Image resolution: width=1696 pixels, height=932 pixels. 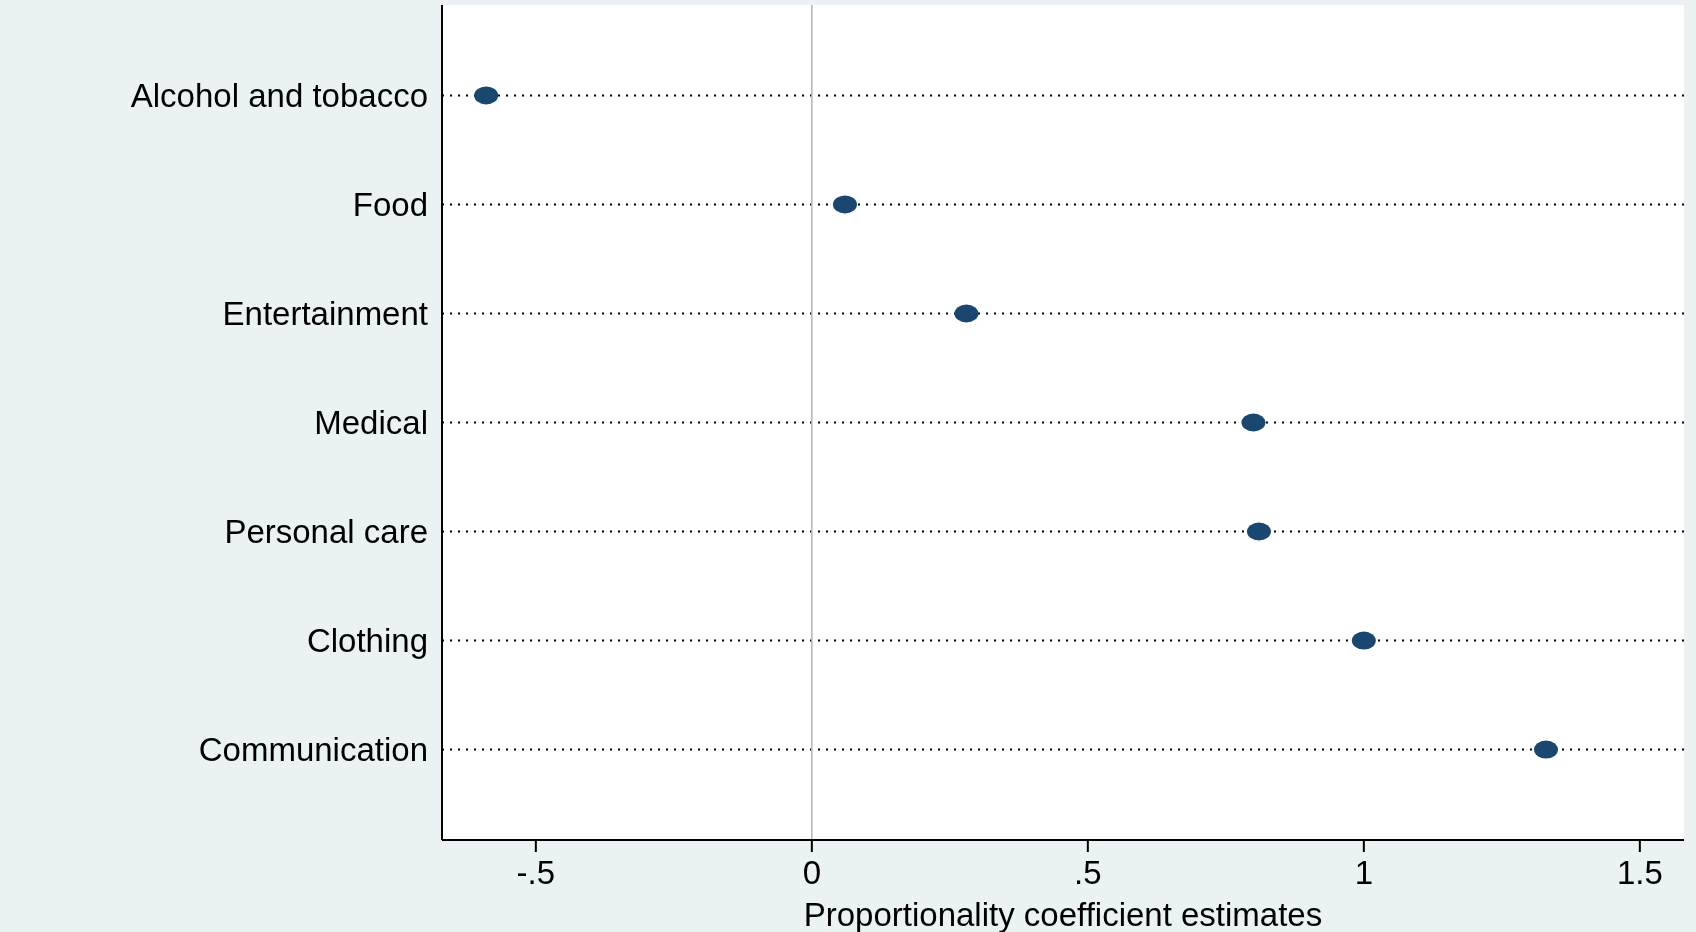 What do you see at coordinates (371, 423) in the screenshot?
I see `y-tick-label: Medical` at bounding box center [371, 423].